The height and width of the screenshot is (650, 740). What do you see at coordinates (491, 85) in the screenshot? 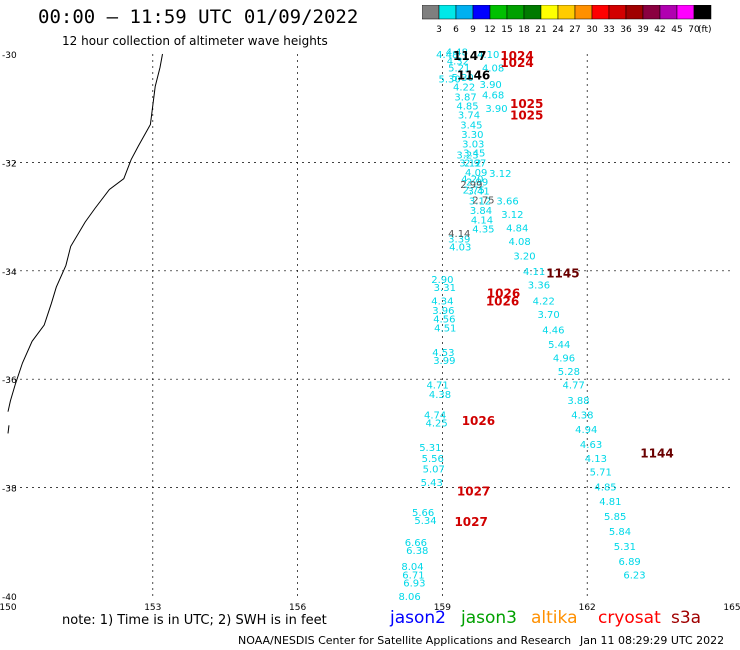
I see `wave-height-label: 3.90` at bounding box center [491, 85].